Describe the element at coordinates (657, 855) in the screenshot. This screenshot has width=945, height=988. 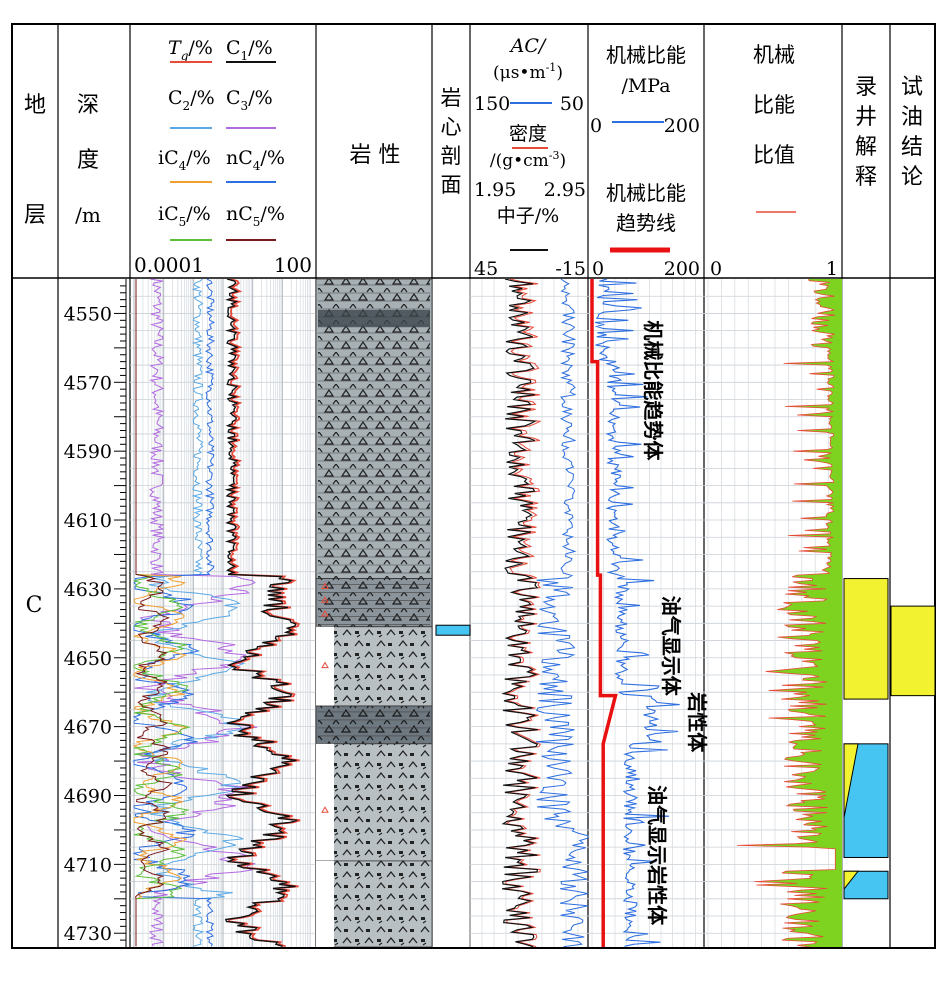
I see `annotation-oil-show-lithology: 油气显示岩性体` at that location.